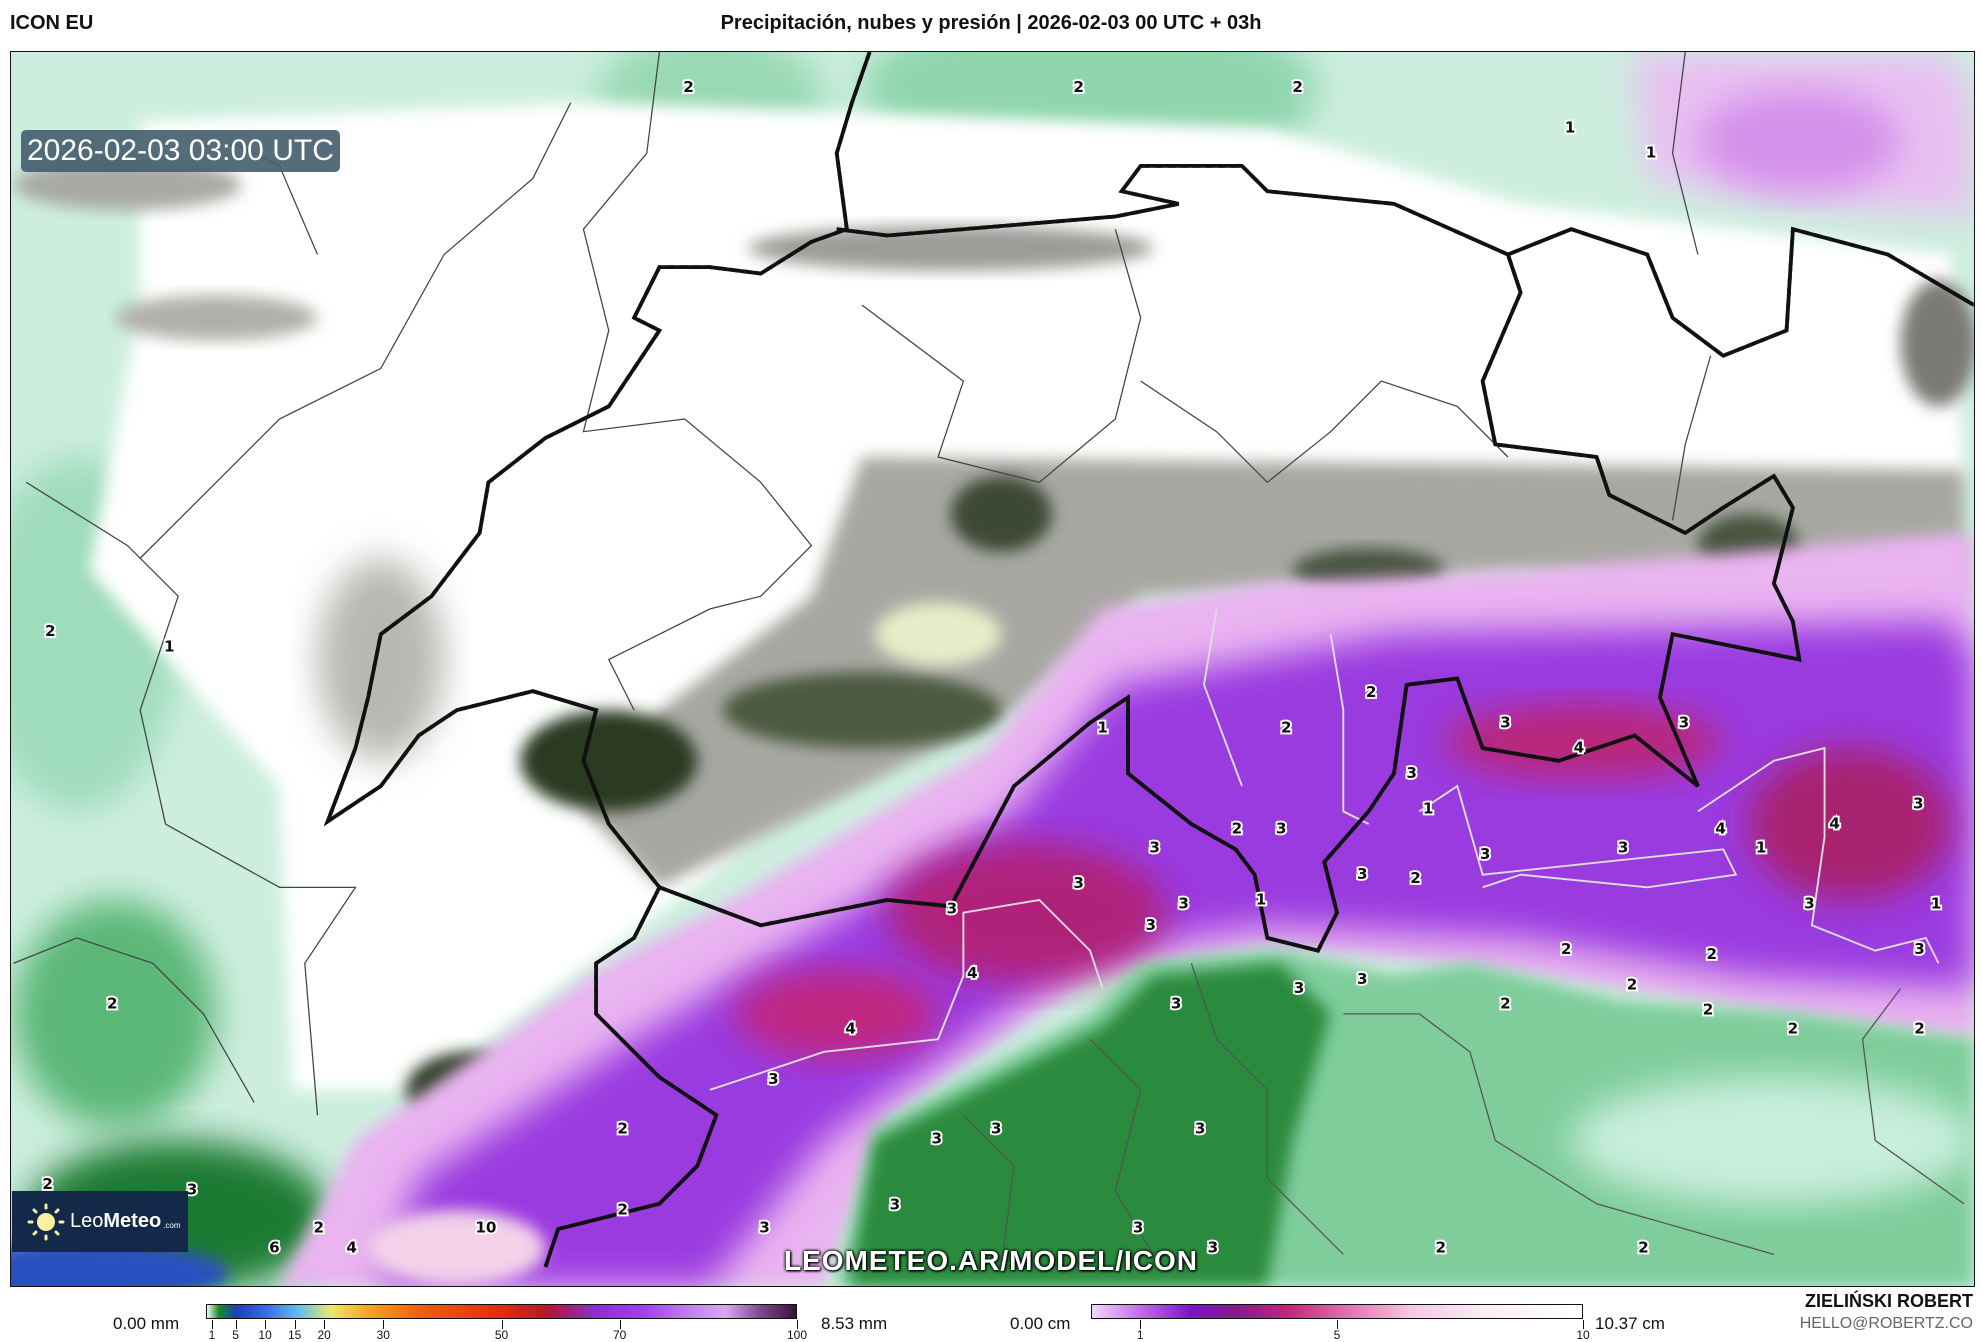 The width and height of the screenshot is (1982, 1342). What do you see at coordinates (87, 1221) in the screenshot?
I see `logo-text-leo: Leo` at bounding box center [87, 1221].